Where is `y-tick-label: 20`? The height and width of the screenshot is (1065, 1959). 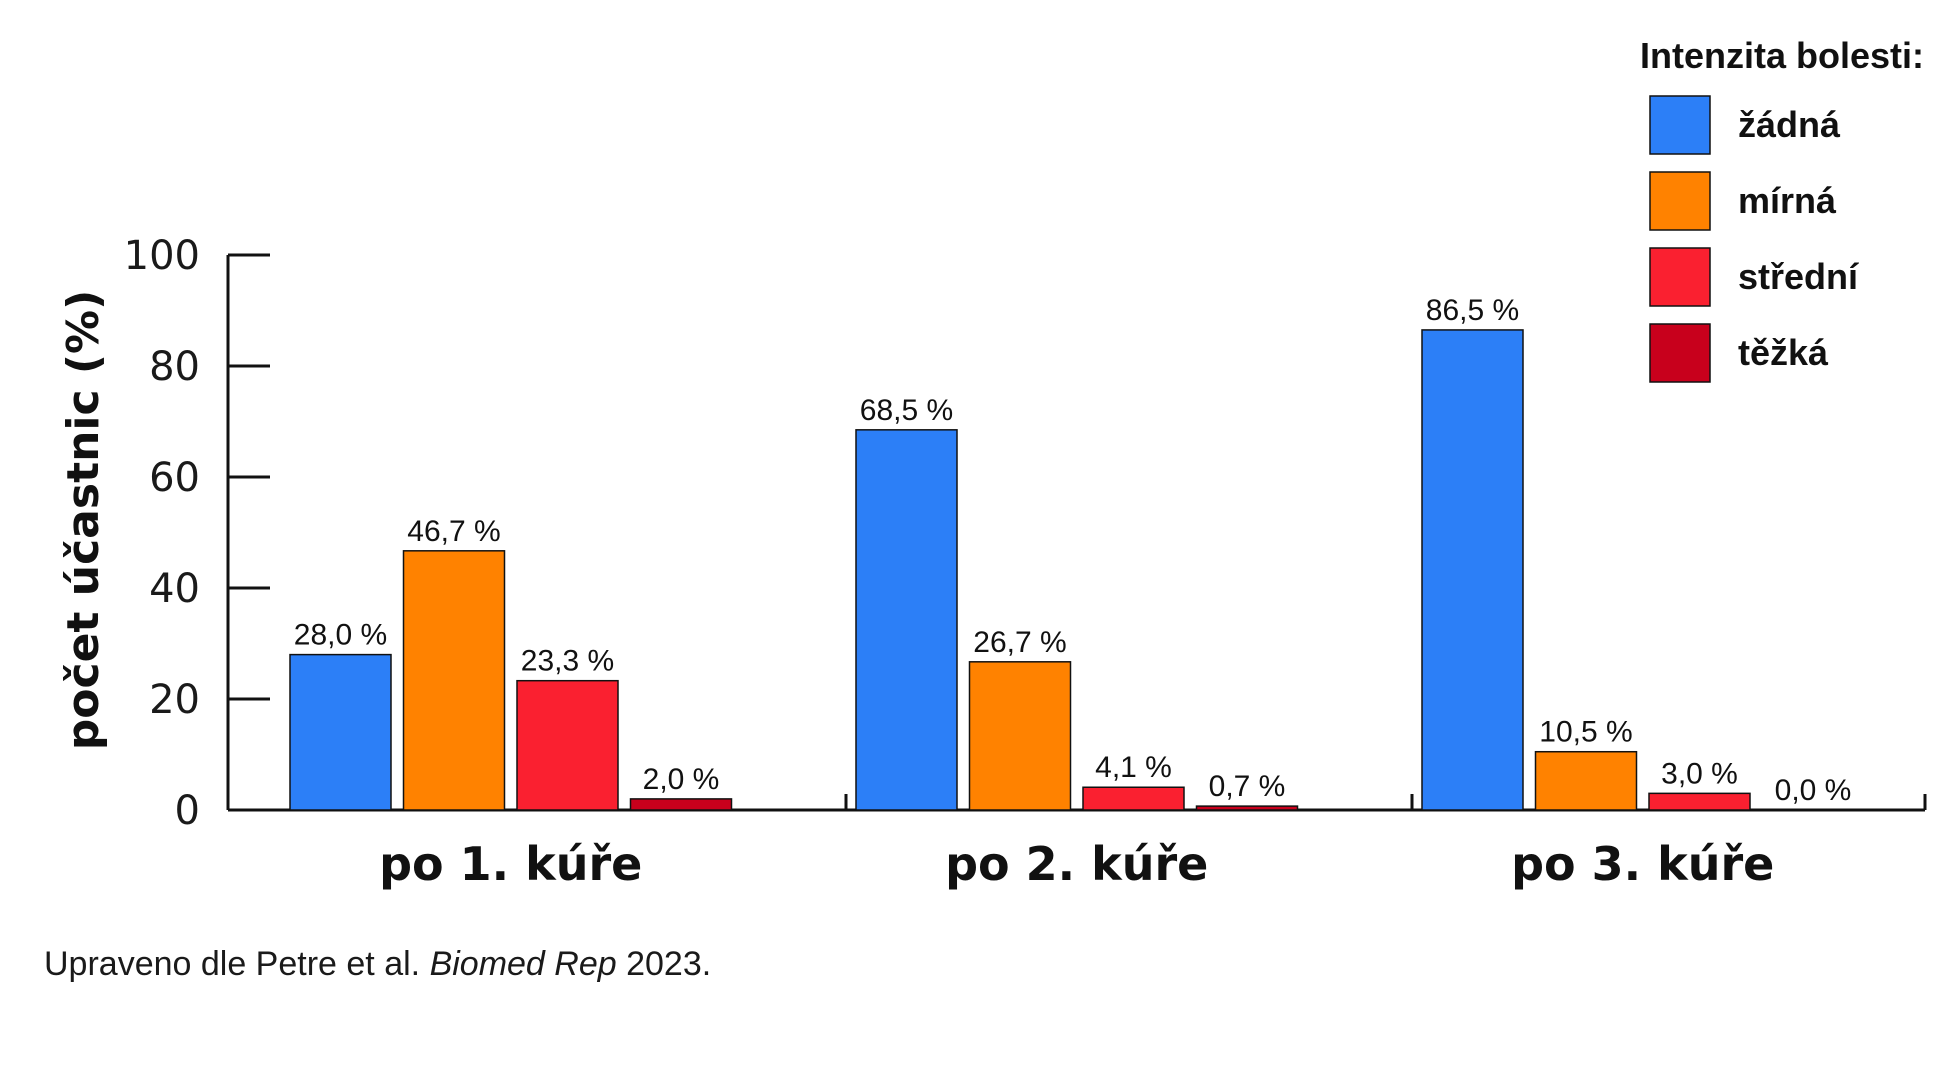
y-tick-label: 20 is located at coordinates (174, 700).